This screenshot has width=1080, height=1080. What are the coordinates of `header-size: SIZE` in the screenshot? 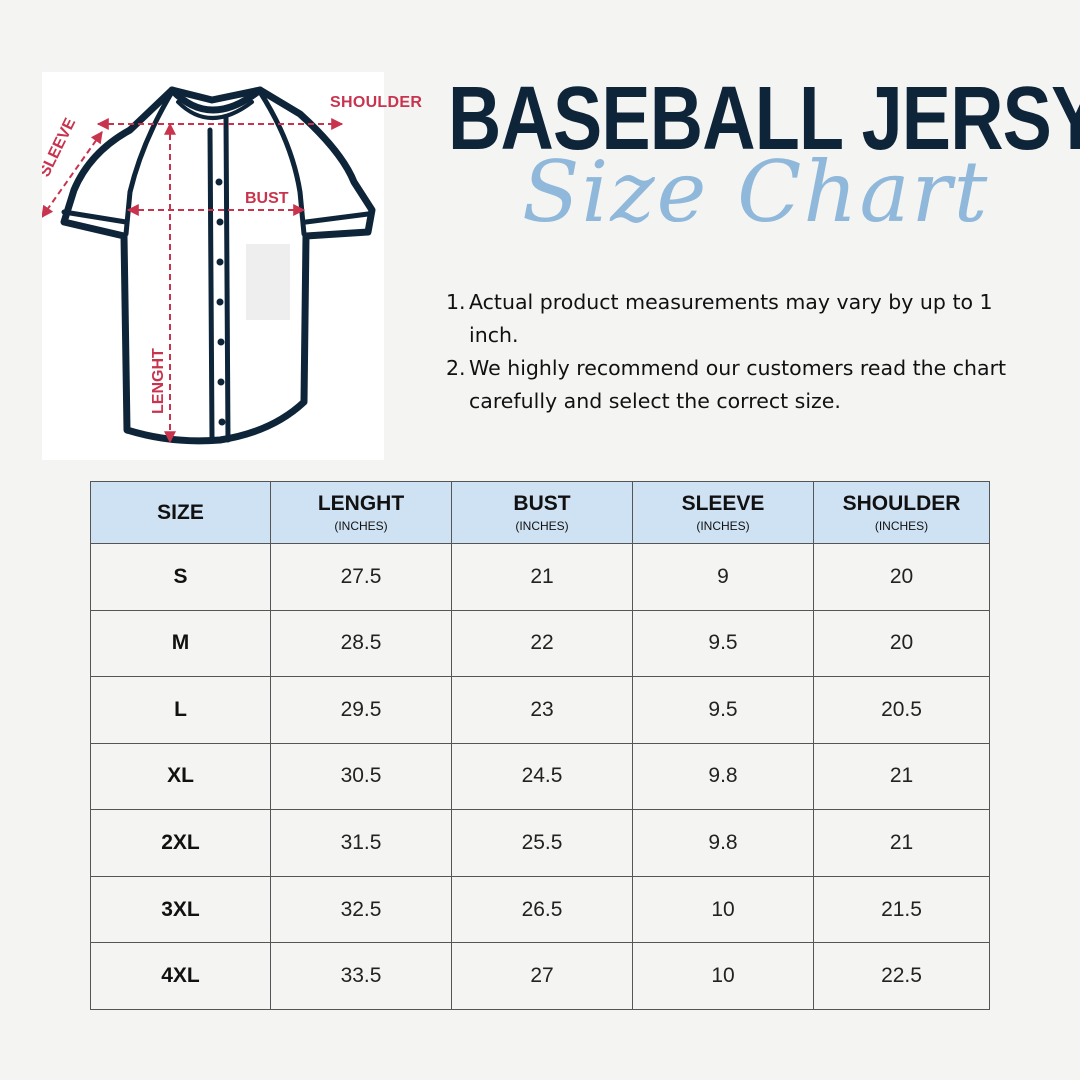 It's located at (180, 512).